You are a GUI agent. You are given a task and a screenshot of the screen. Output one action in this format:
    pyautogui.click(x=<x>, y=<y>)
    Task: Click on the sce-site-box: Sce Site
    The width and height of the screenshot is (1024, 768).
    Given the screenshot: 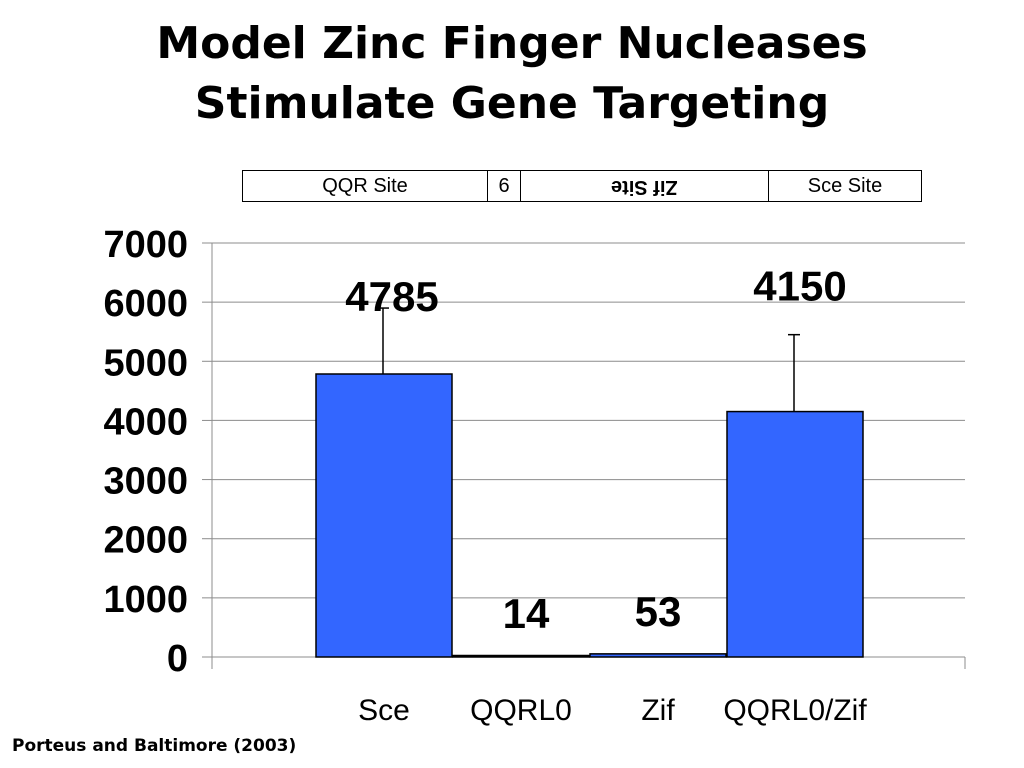 What is the action you would take?
    pyautogui.click(x=845, y=186)
    